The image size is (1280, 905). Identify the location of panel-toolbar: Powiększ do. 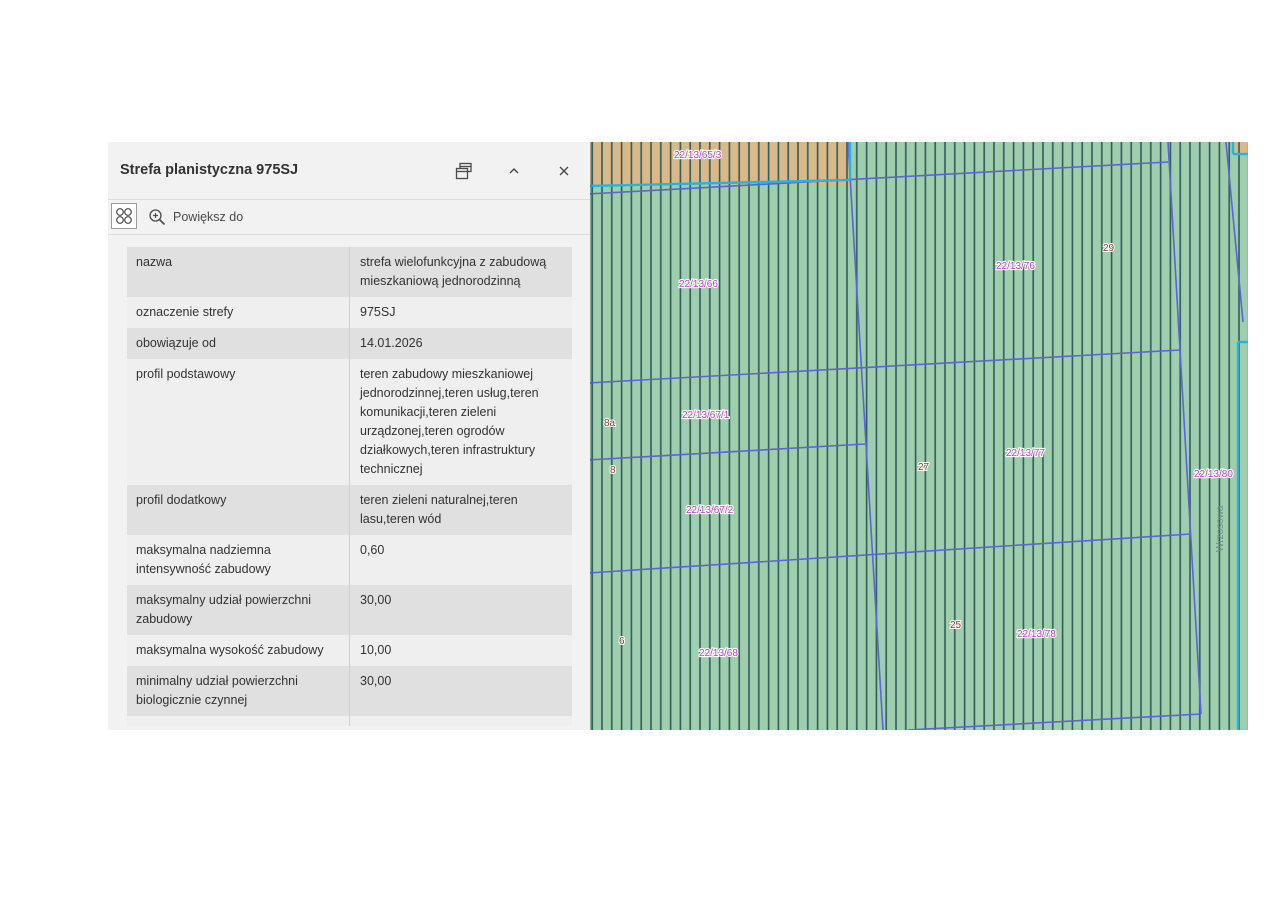
(349, 217).